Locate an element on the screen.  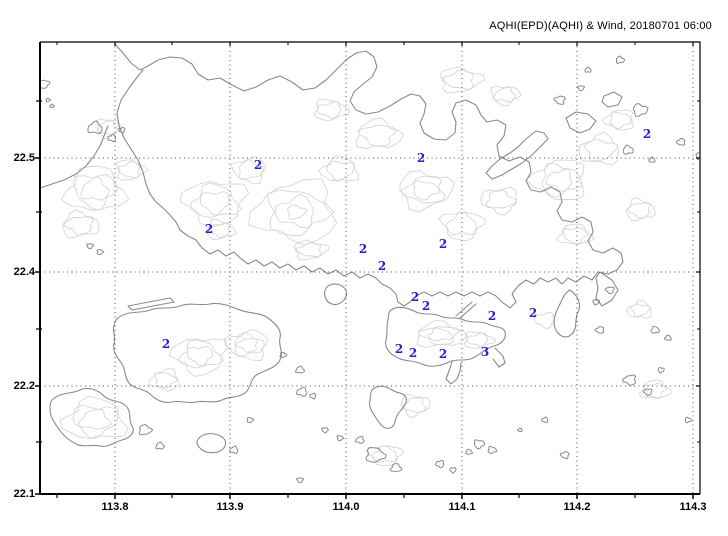
coastline-stanley is located at coordinates (453, 373).